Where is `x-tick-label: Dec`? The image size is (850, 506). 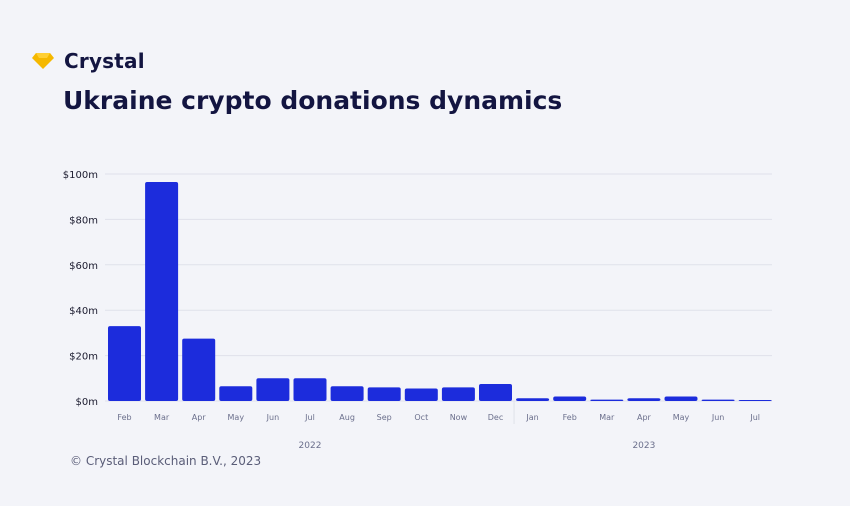
x-tick-label: Dec is located at coordinates (495, 417).